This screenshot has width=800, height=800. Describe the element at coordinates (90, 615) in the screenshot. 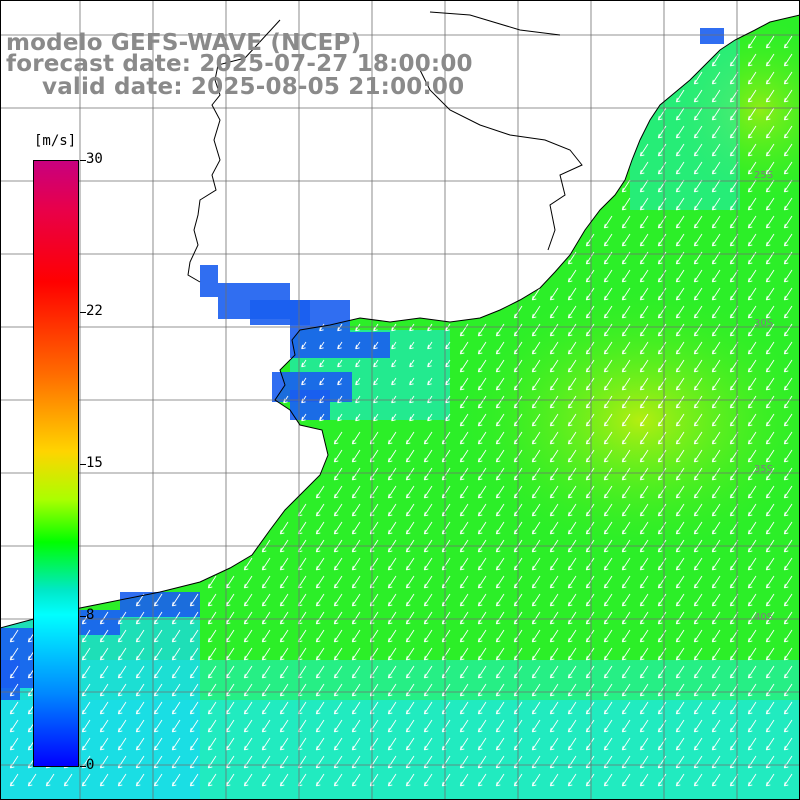

I see `colorbar-label: 8` at that location.